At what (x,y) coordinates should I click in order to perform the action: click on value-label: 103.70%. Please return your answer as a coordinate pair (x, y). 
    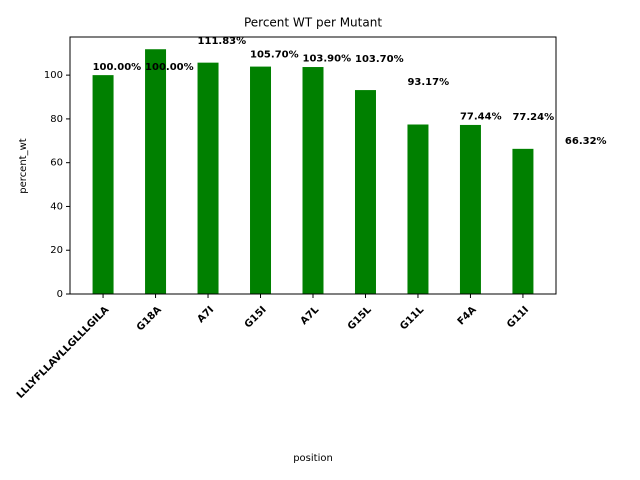
    Looking at the image, I should click on (379, 59).